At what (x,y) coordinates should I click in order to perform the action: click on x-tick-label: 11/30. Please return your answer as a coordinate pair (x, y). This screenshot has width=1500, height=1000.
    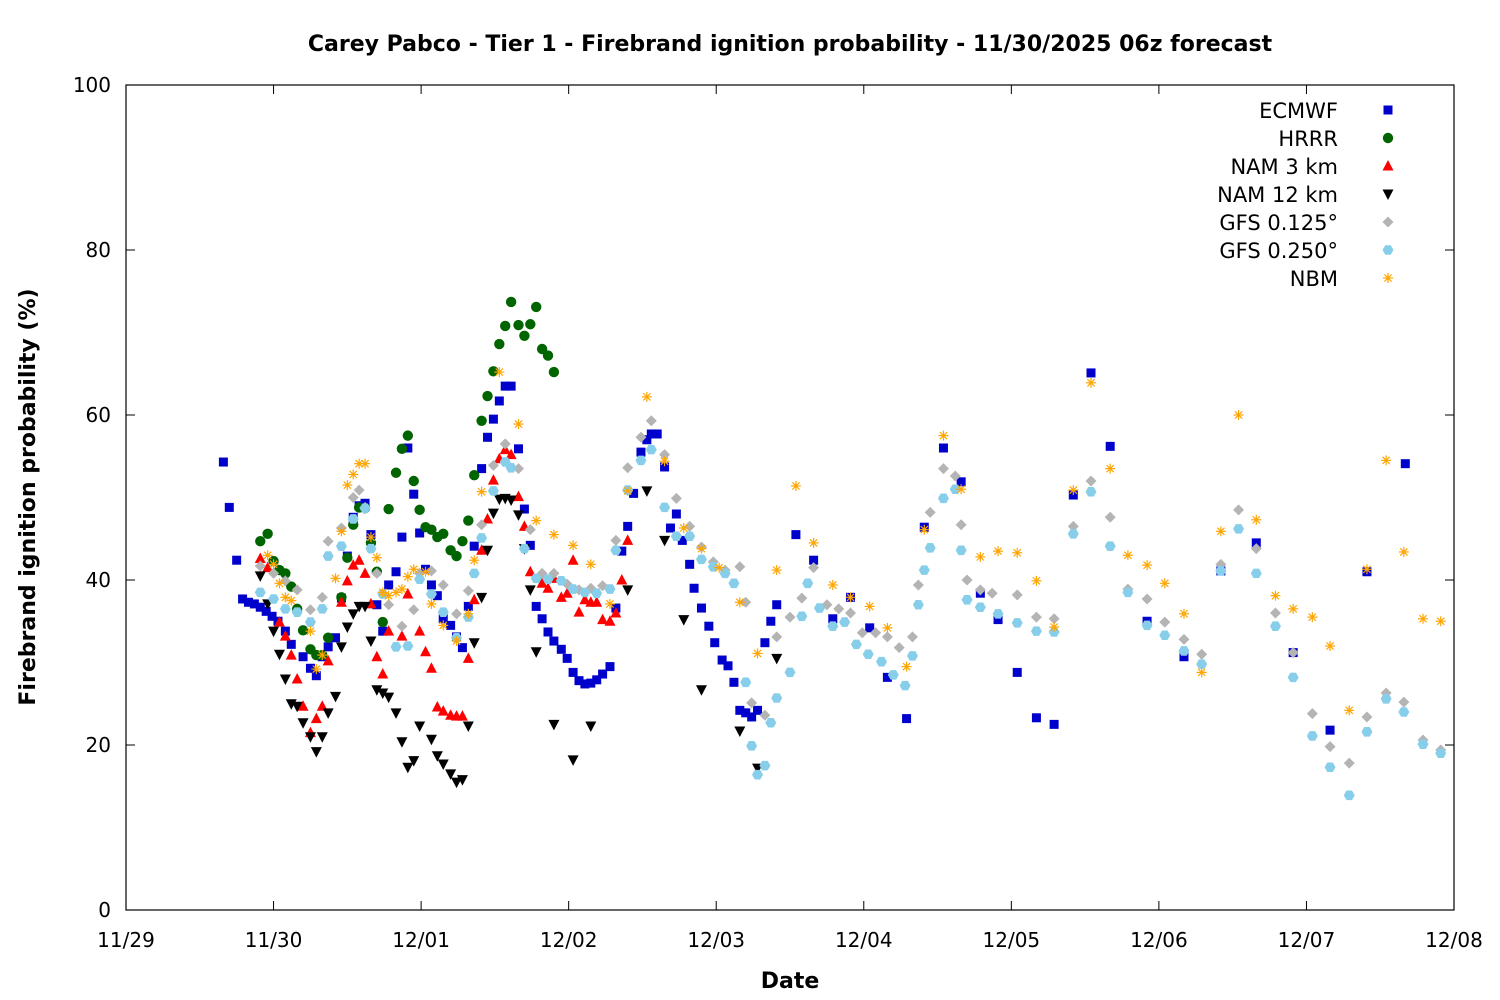
    Looking at the image, I should click on (274, 940).